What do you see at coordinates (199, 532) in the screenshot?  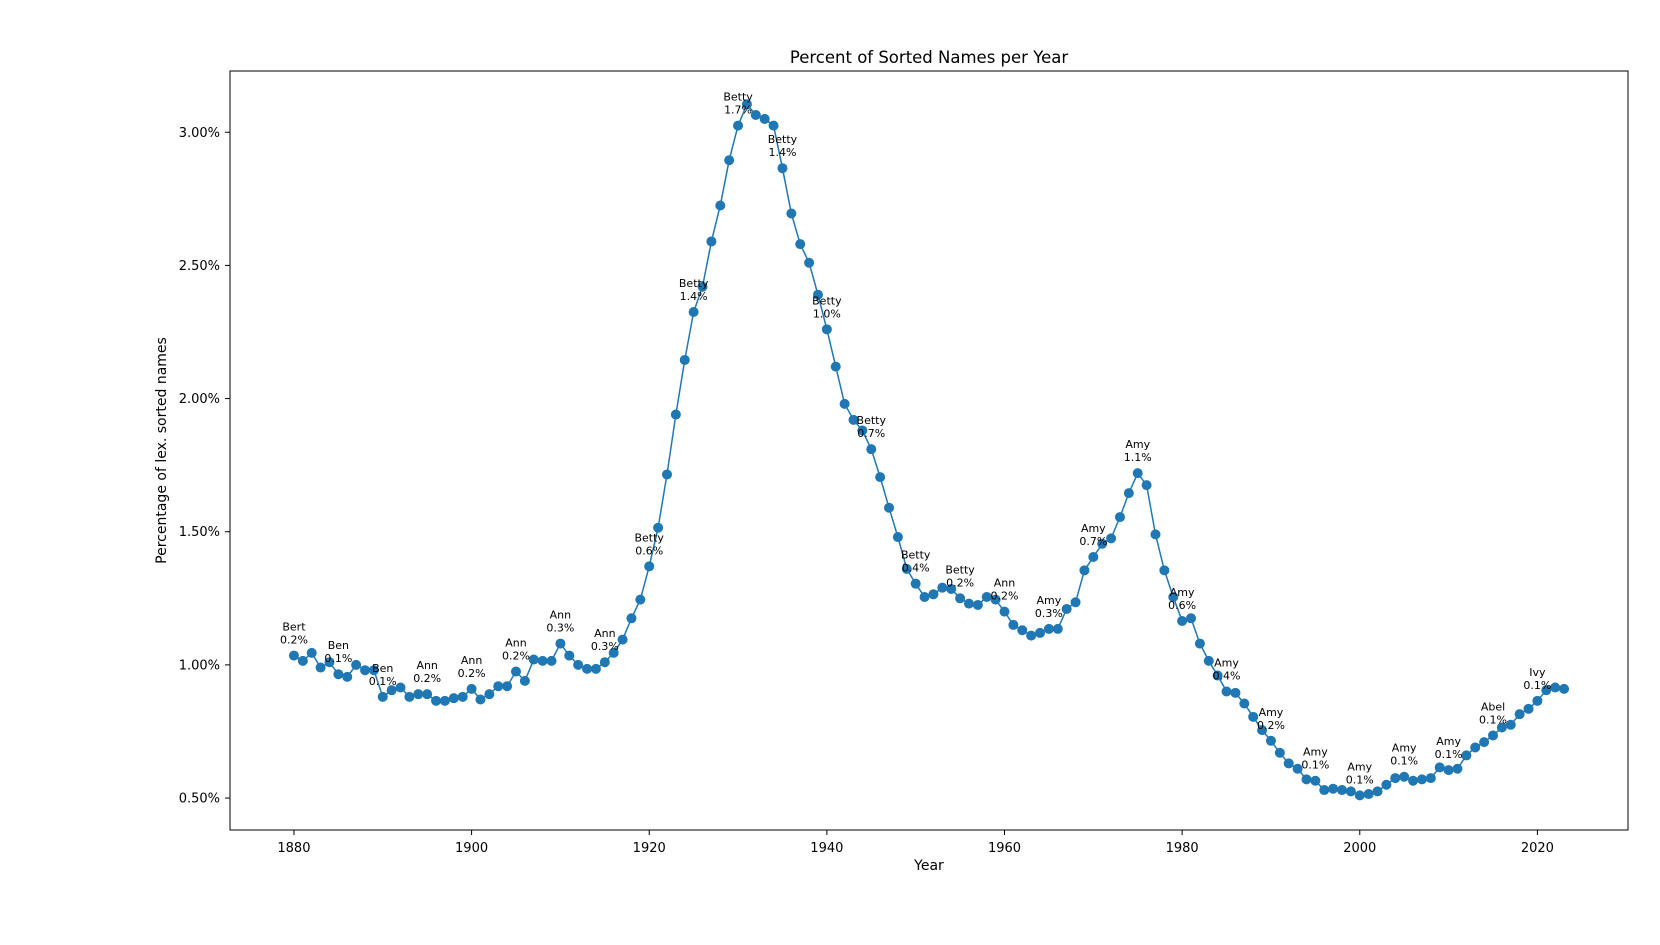 I see `y-tick-label: 1.50%` at bounding box center [199, 532].